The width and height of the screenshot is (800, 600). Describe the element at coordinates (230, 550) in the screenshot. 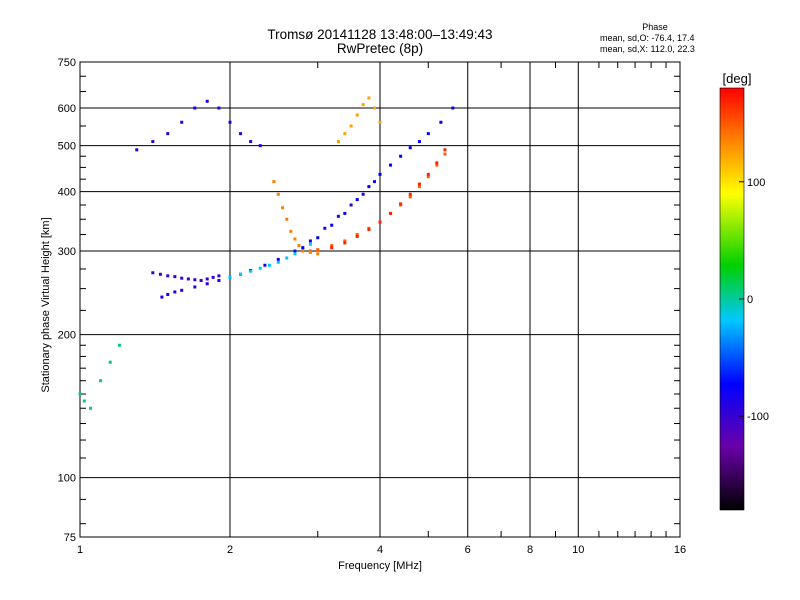

I see `x-tick-label: 2` at that location.